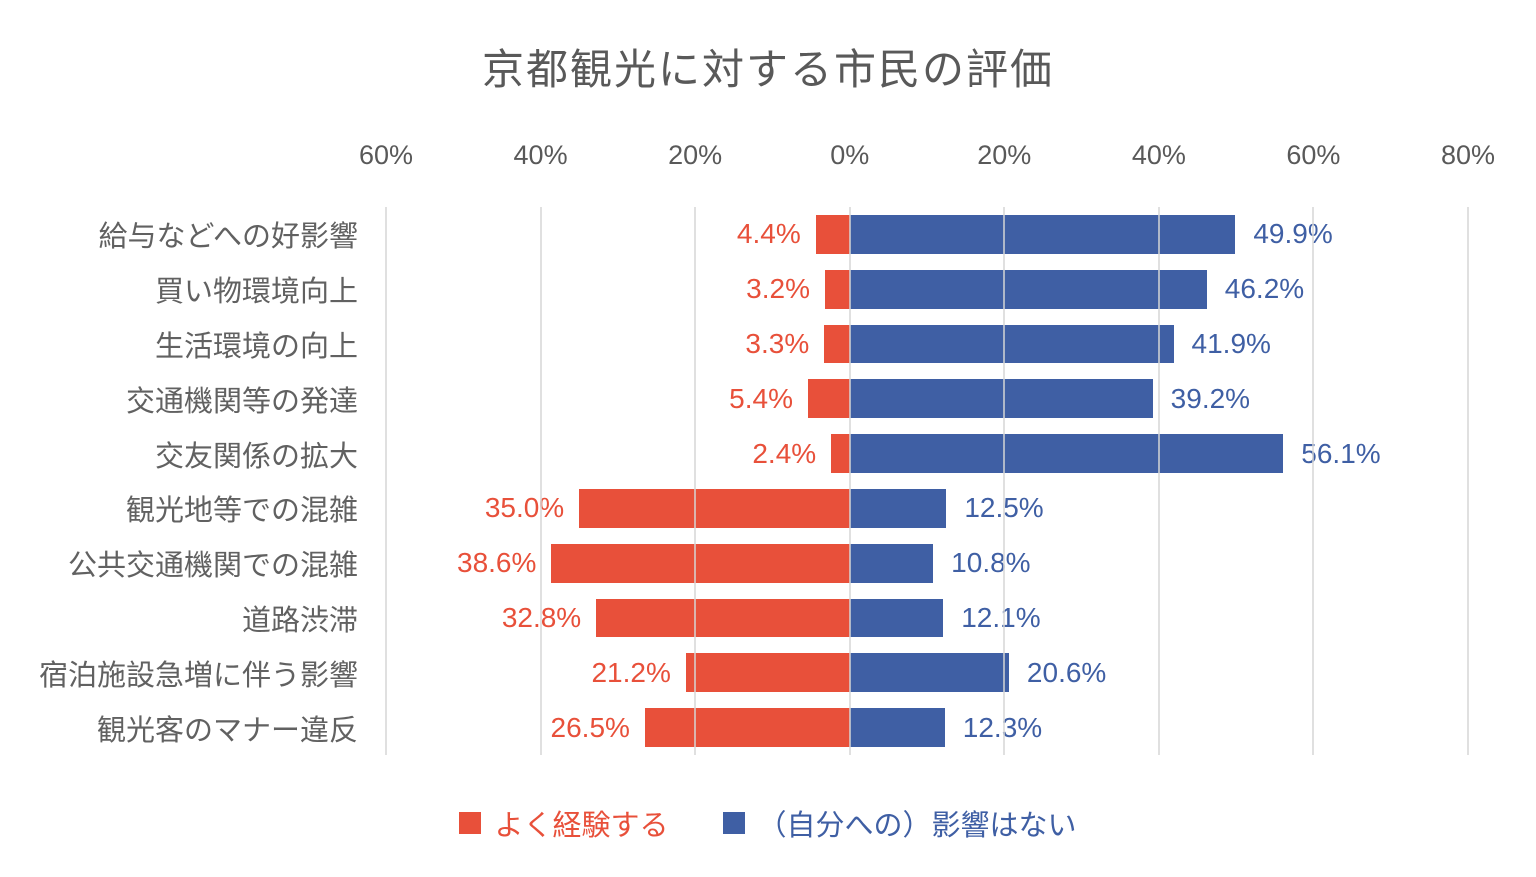  Describe the element at coordinates (541, 617) in the screenshot. I see `value-label-experience: 32.8%` at that location.